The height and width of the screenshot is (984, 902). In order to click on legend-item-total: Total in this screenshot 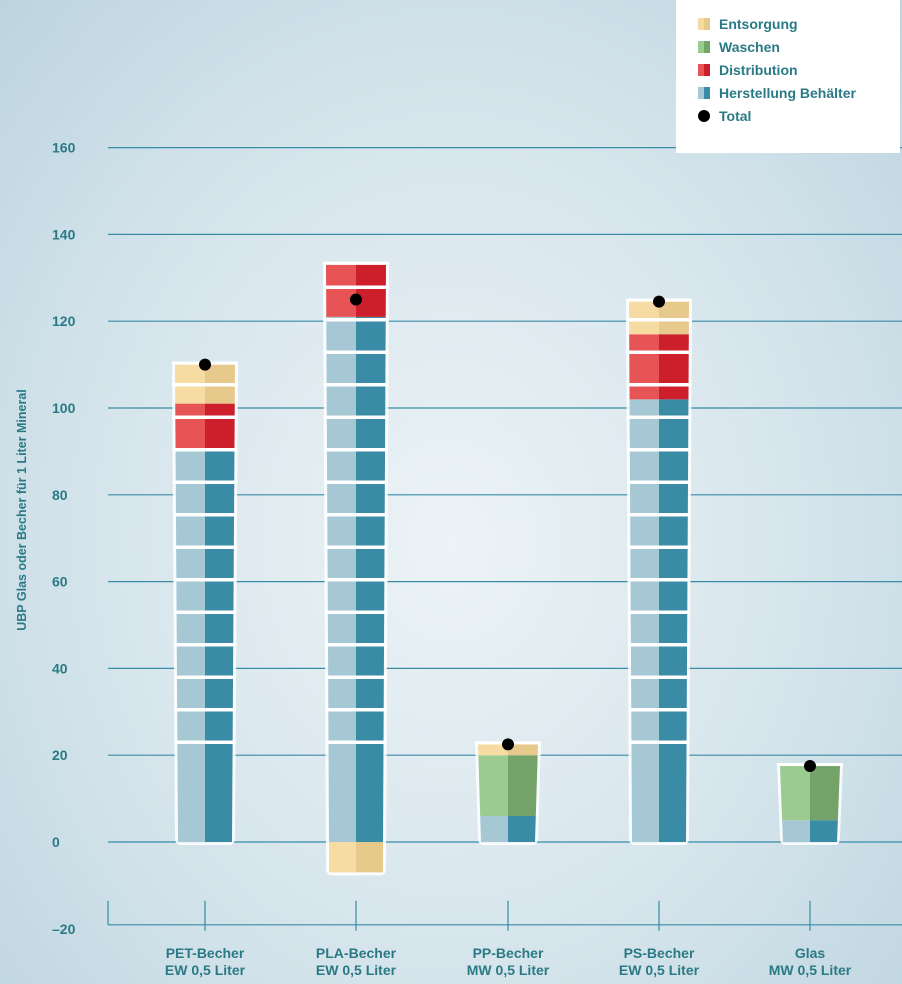, I will do `click(724, 116)`.